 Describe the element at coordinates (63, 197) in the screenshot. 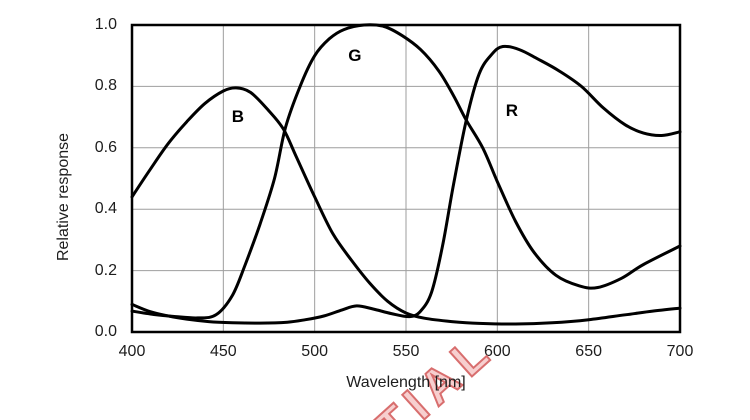

I see `y-axis-label: Relative response` at that location.